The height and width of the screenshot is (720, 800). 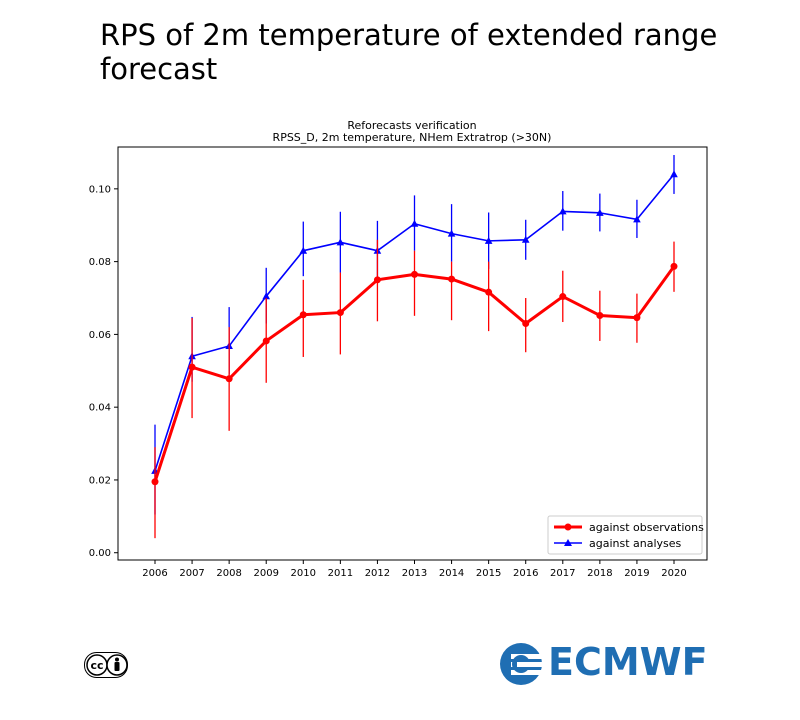 What do you see at coordinates (106, 665) in the screenshot?
I see `cc-by-license-icon: cc` at bounding box center [106, 665].